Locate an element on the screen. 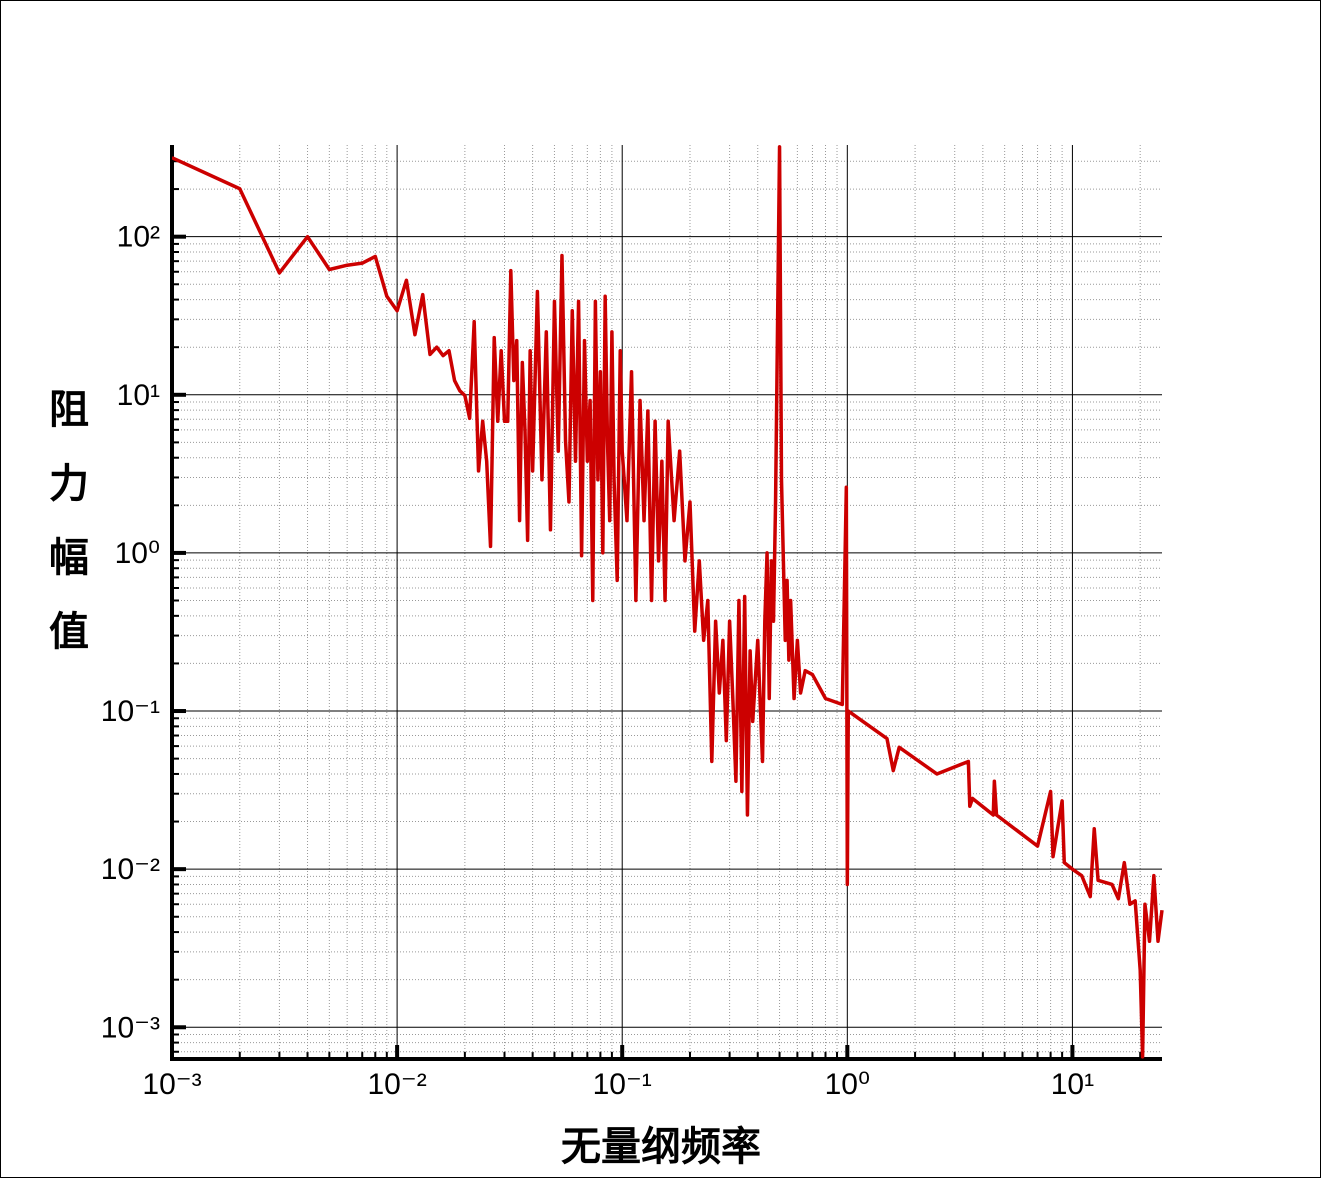  x-tick-label: 10¹ is located at coordinates (1072, 1084).